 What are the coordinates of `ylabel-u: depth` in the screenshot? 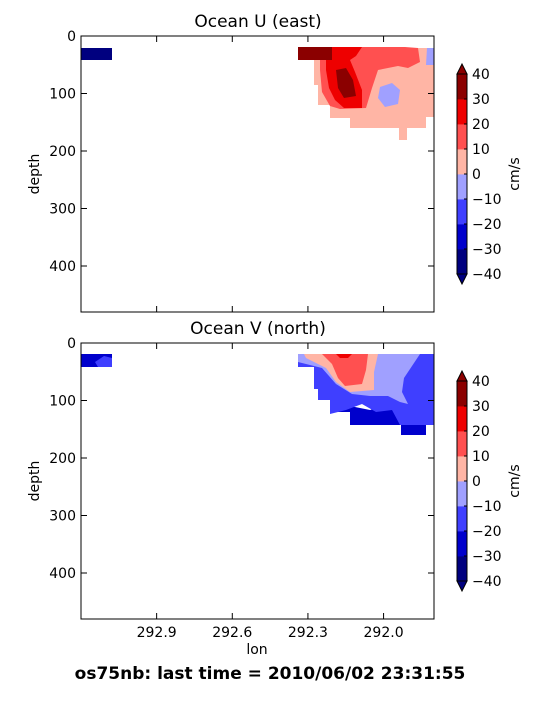 It's located at (35, 174).